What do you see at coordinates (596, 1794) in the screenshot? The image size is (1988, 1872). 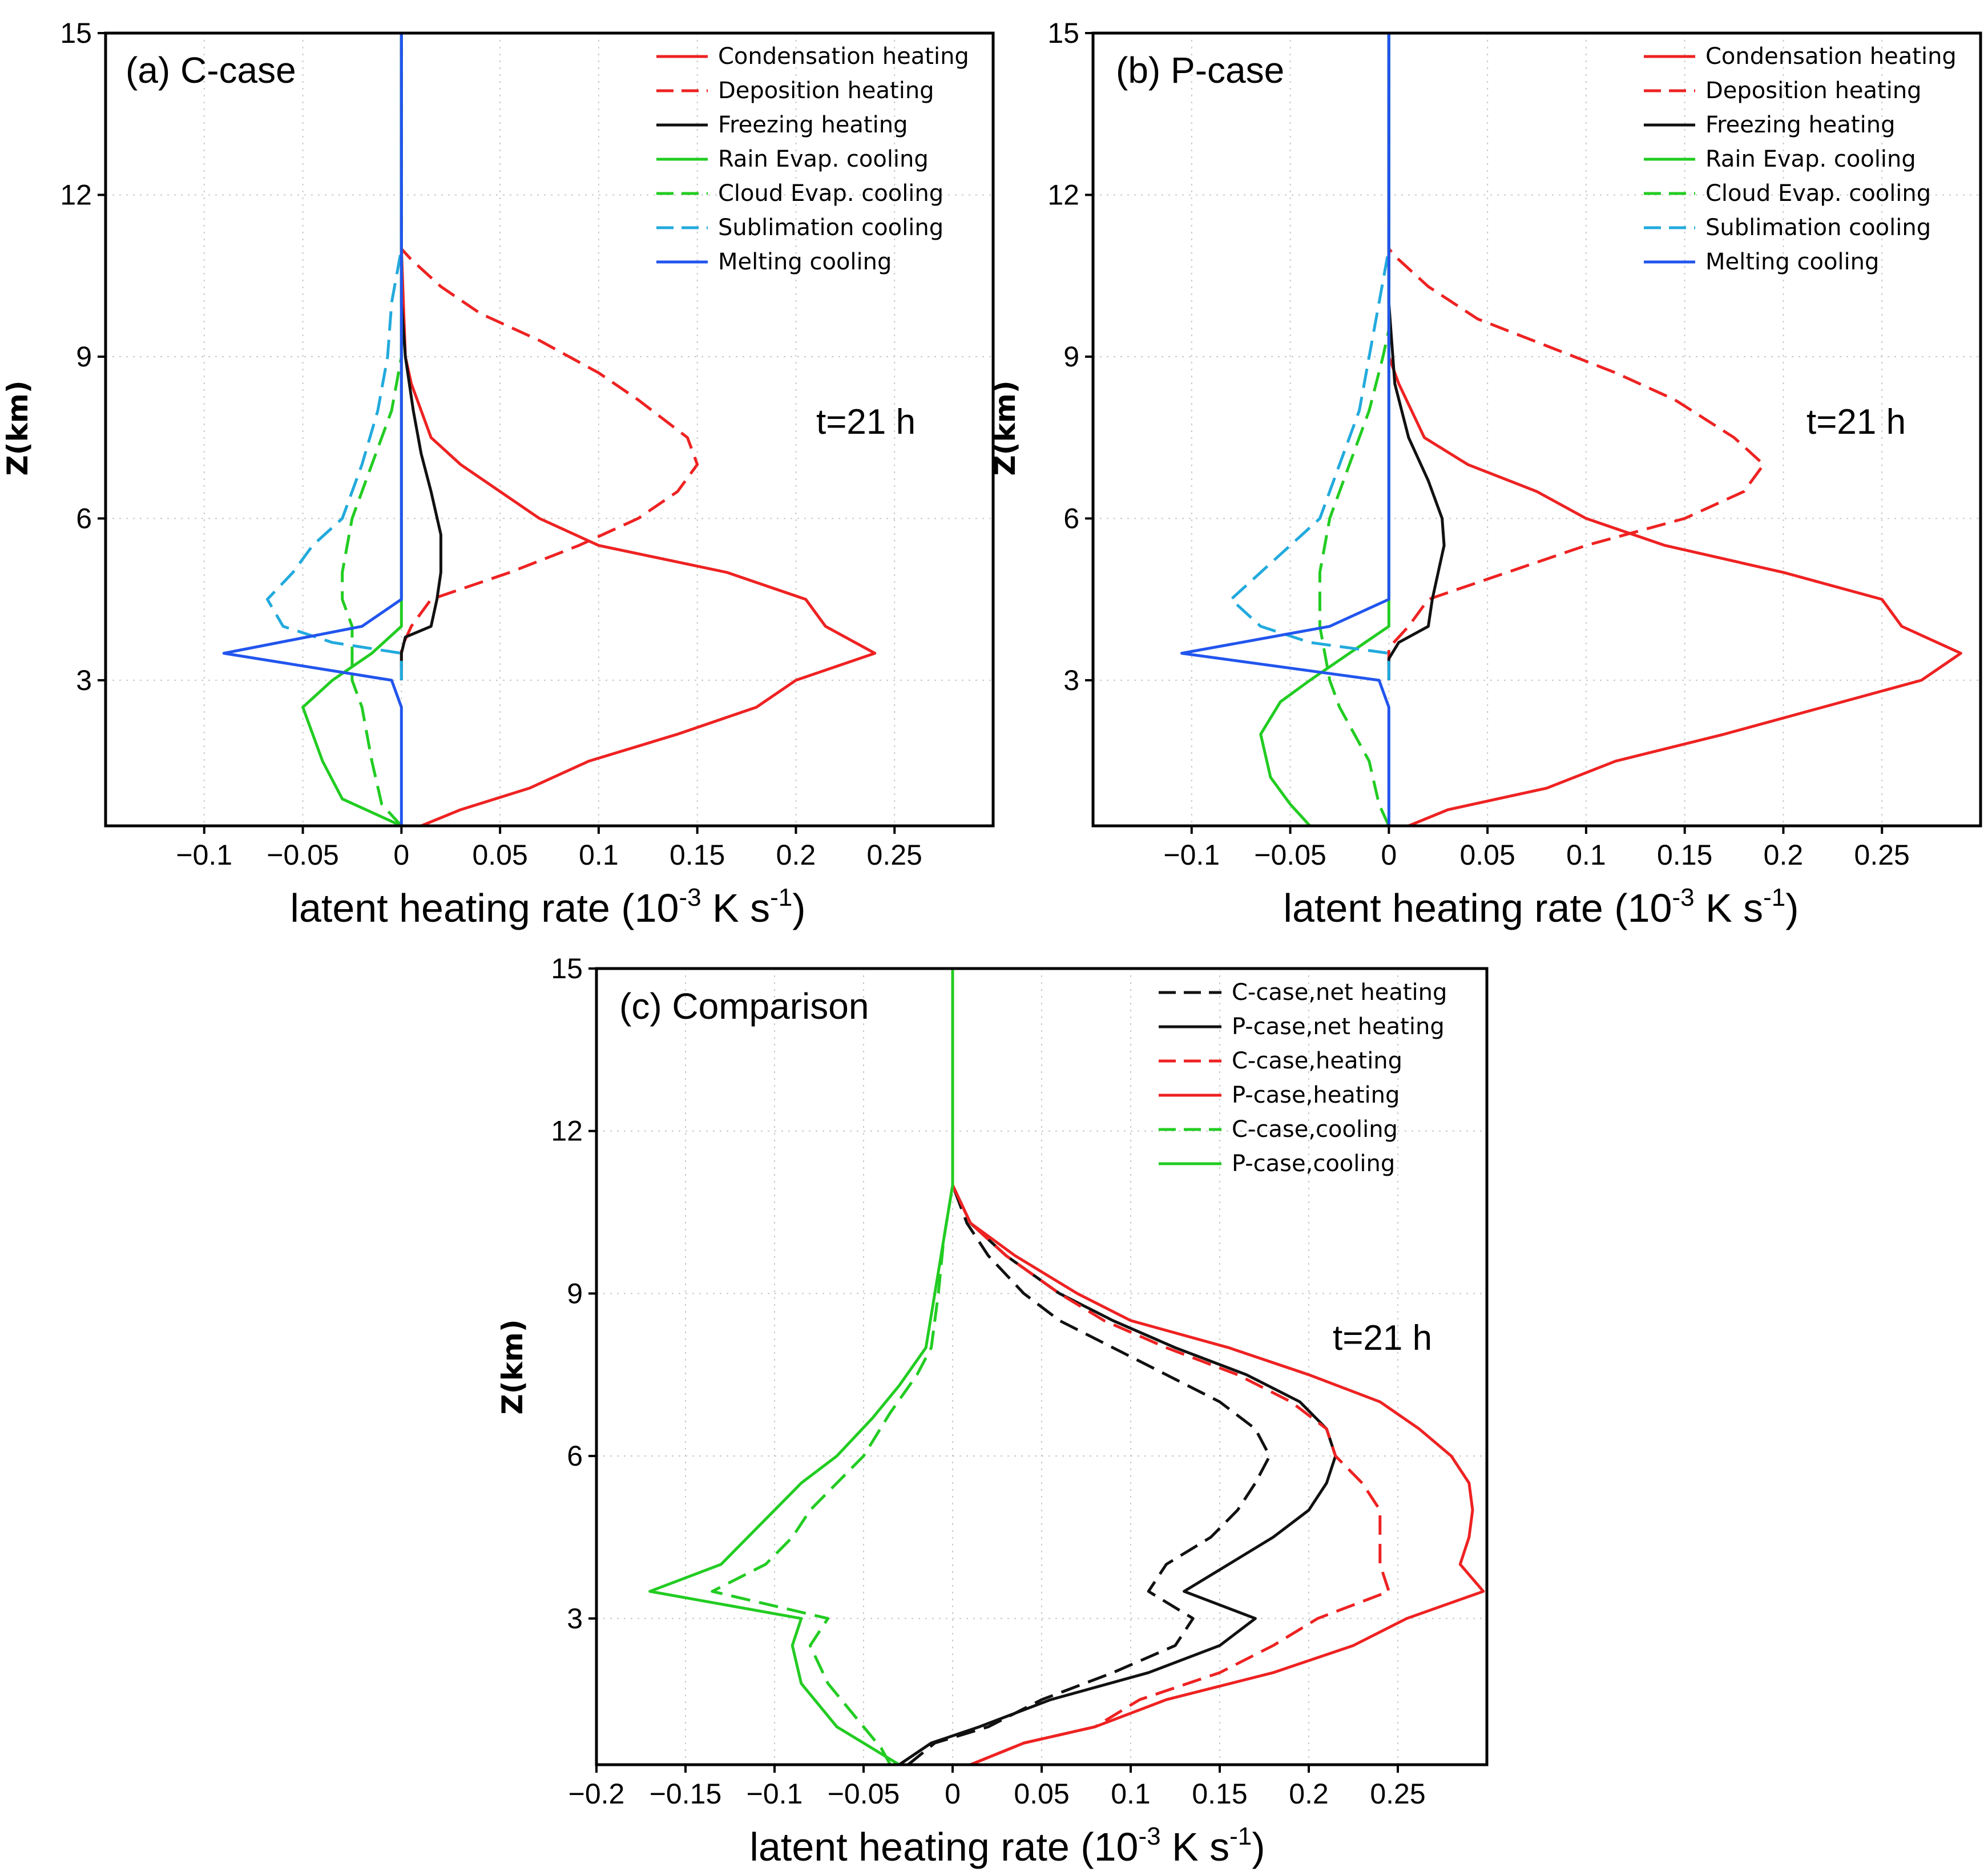 I see `x-tick-label-0: −0.2` at bounding box center [596, 1794].